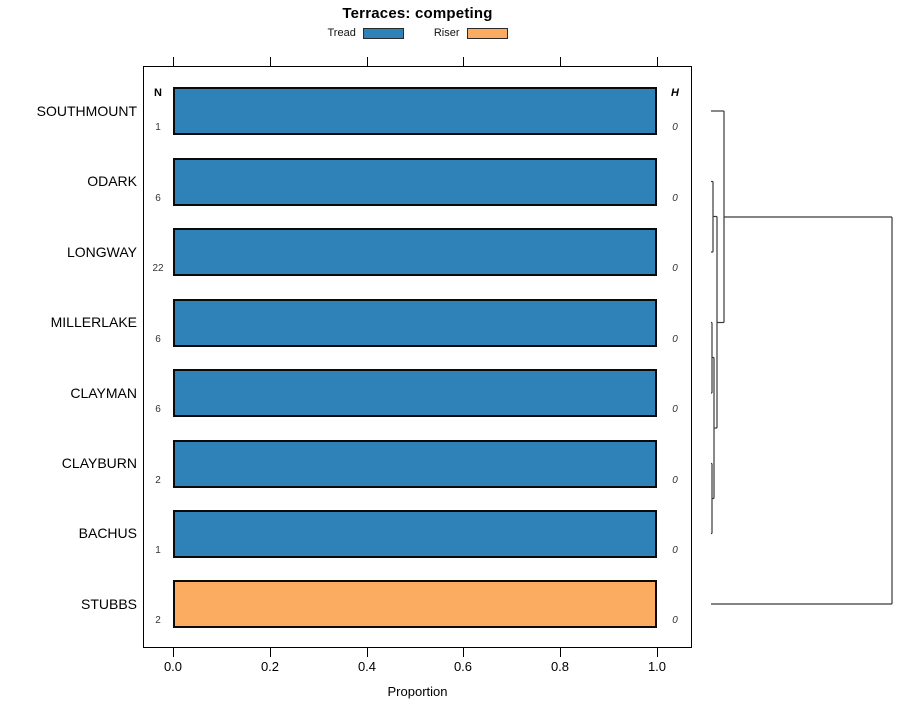 Image resolution: width=900 pixels, height=720 pixels. What do you see at coordinates (86, 110) in the screenshot?
I see `row-label-southmount: SOUTHMOUNT` at bounding box center [86, 110].